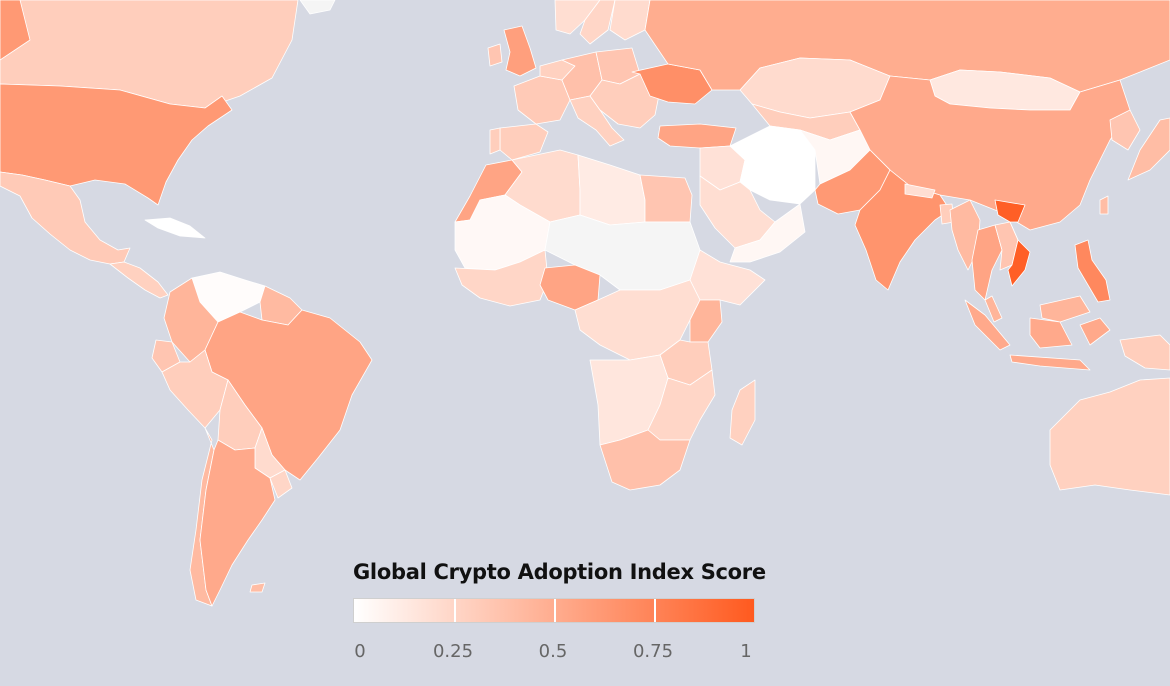 The image size is (1170, 686). What do you see at coordinates (1104, 205) in the screenshot?
I see `region-taiwan` at bounding box center [1104, 205].